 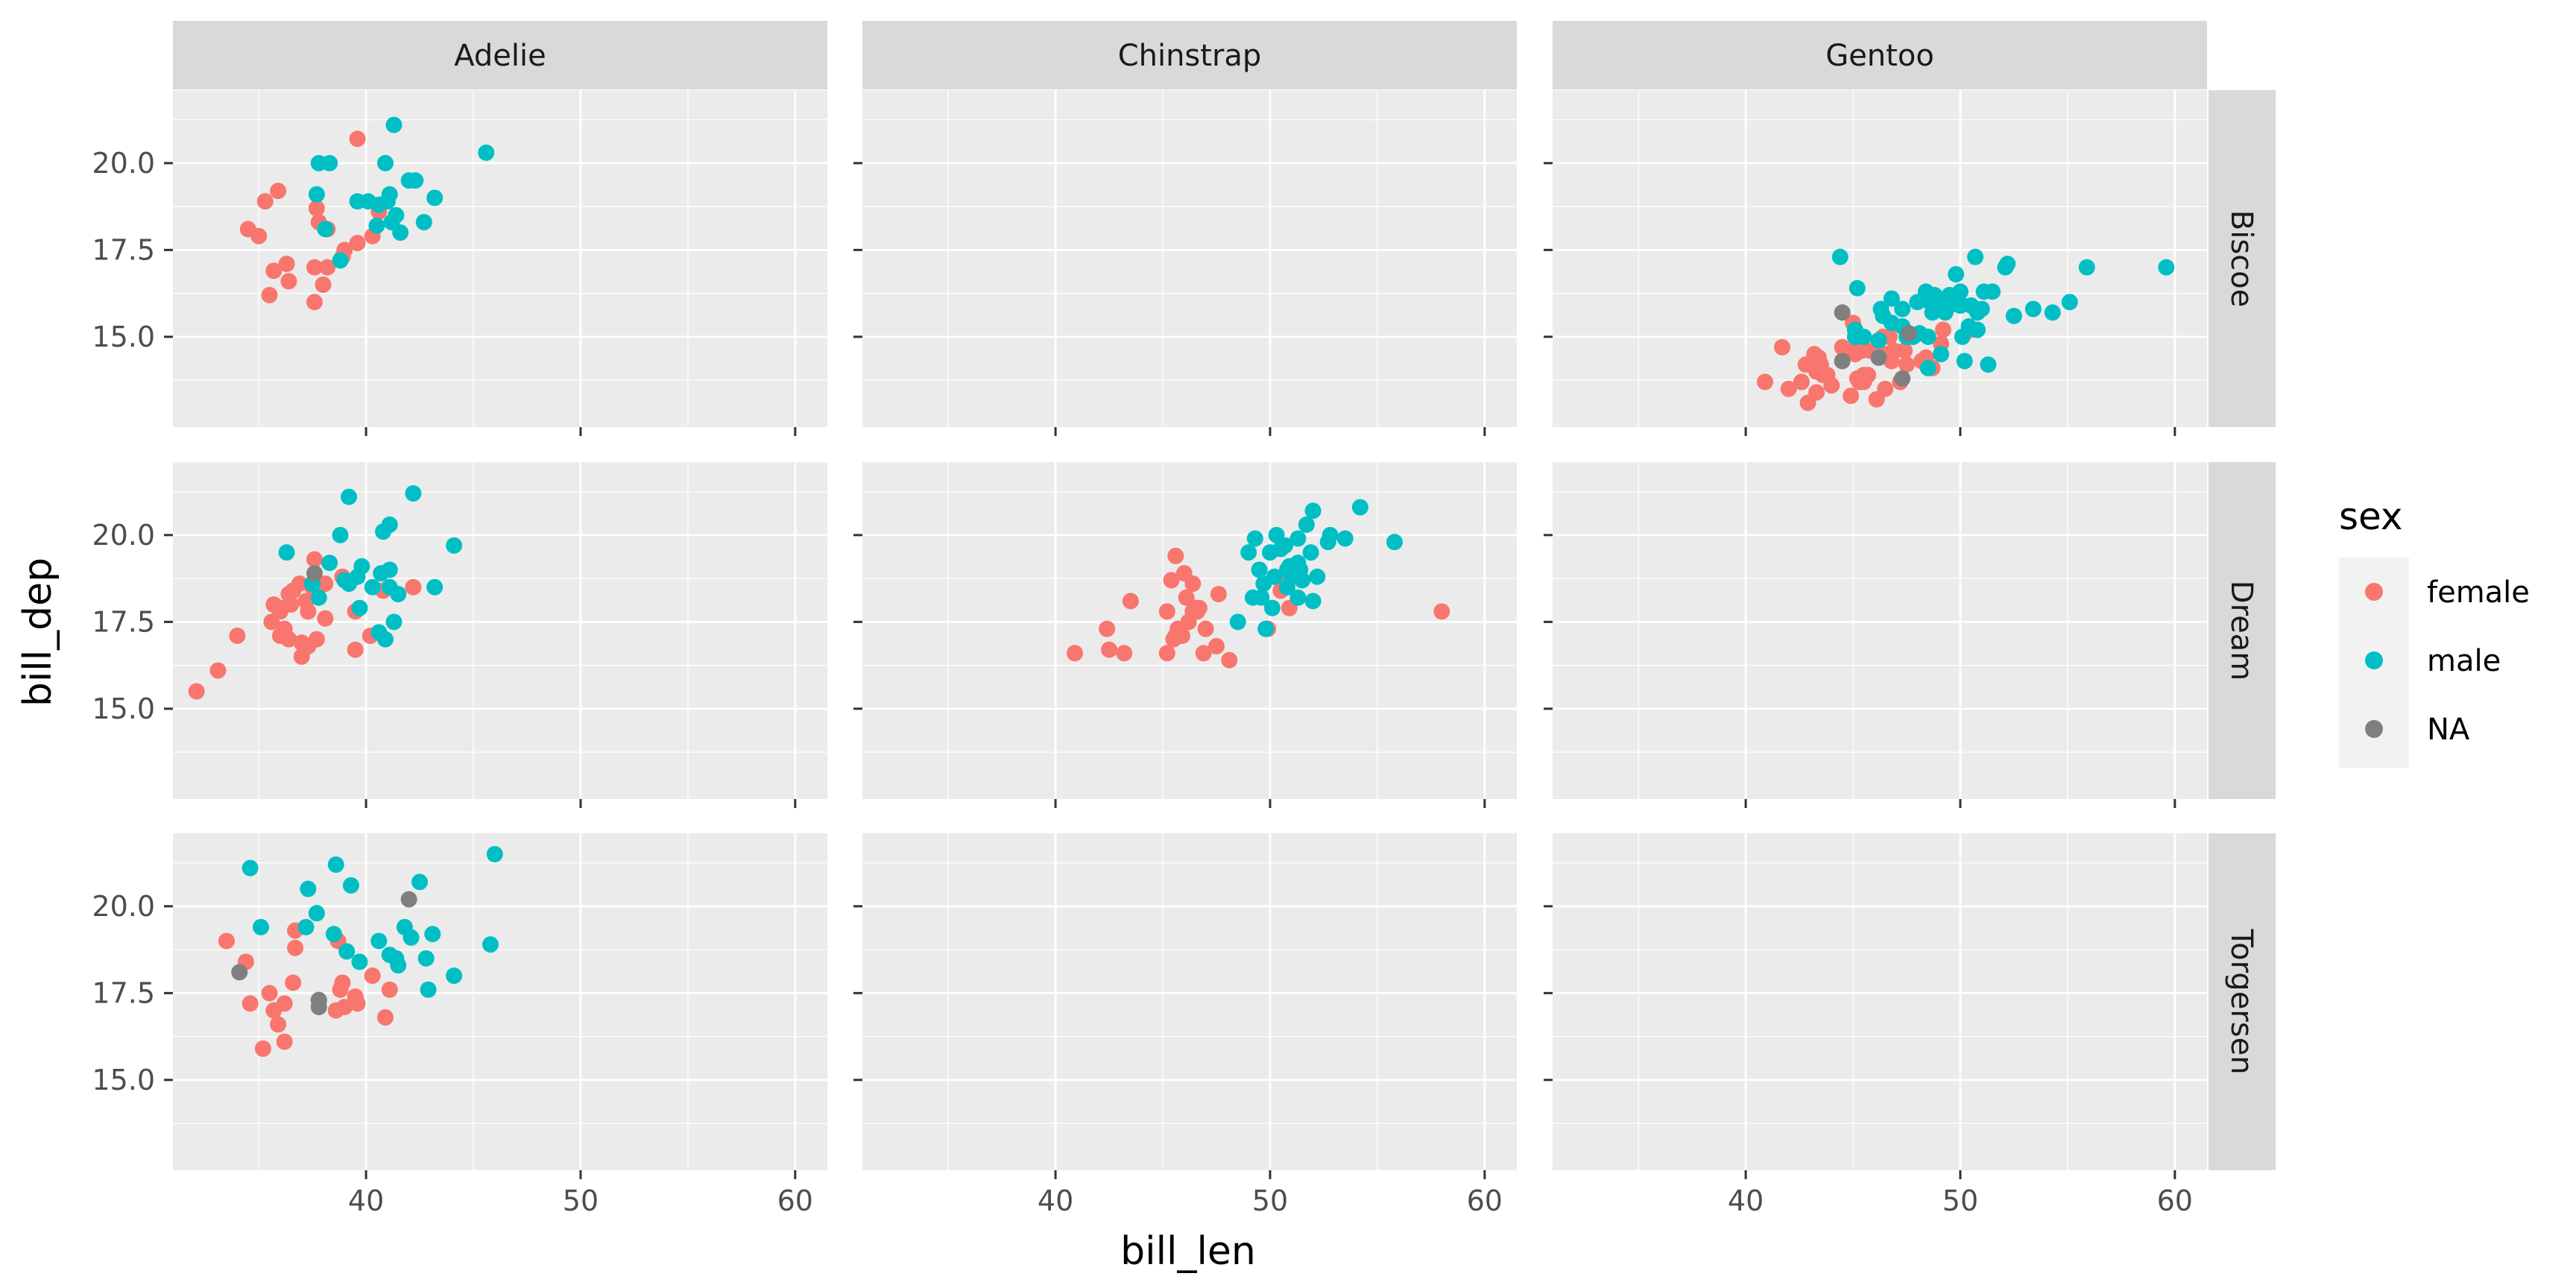 I want to click on strip-label-biscoe: Biscoe, so click(x=2241, y=258).